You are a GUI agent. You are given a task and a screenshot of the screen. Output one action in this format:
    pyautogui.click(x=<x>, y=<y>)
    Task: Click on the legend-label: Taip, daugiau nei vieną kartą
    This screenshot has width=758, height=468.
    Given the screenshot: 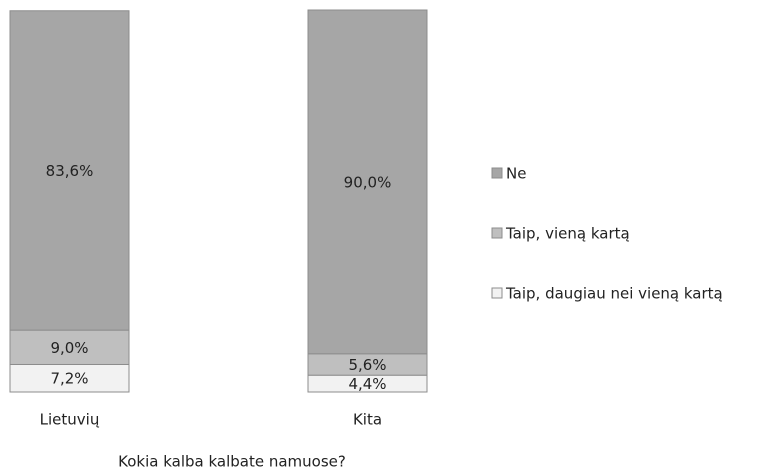 What is the action you would take?
    pyautogui.click(x=614, y=294)
    